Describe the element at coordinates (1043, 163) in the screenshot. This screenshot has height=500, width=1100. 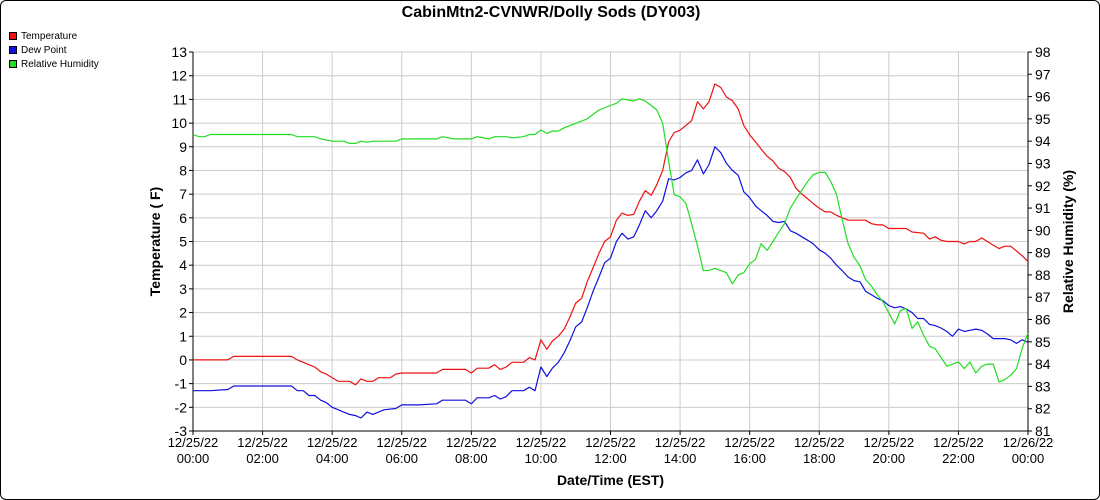
I see `y2-tick-label: 93` at that location.